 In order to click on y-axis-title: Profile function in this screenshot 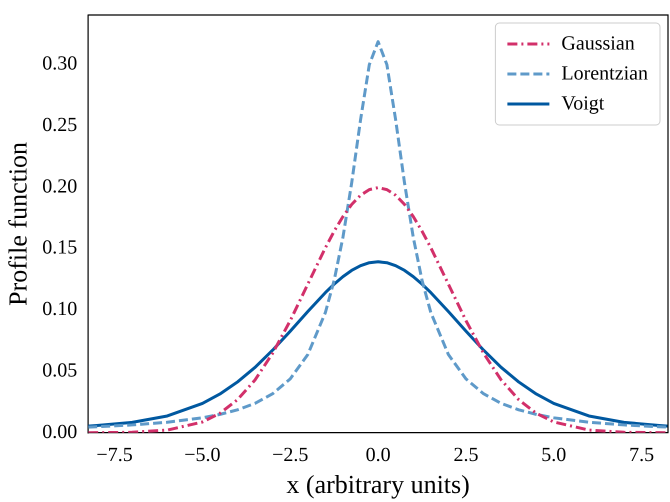, I will do `click(17, 224)`.